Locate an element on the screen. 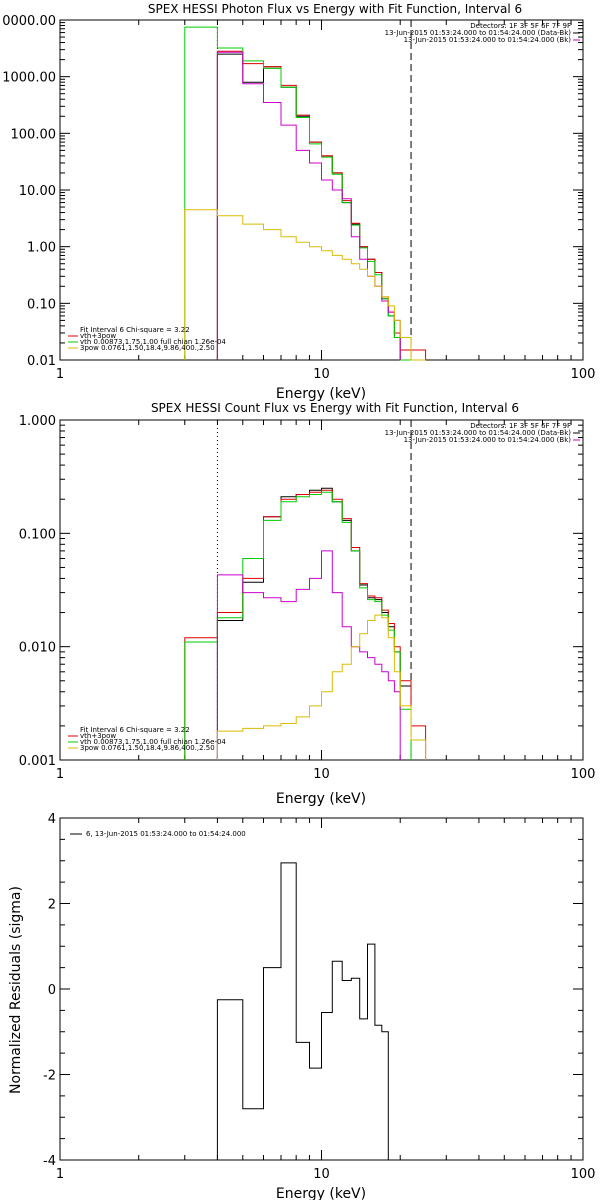  y-tick-label: 2 is located at coordinates (52, 905).